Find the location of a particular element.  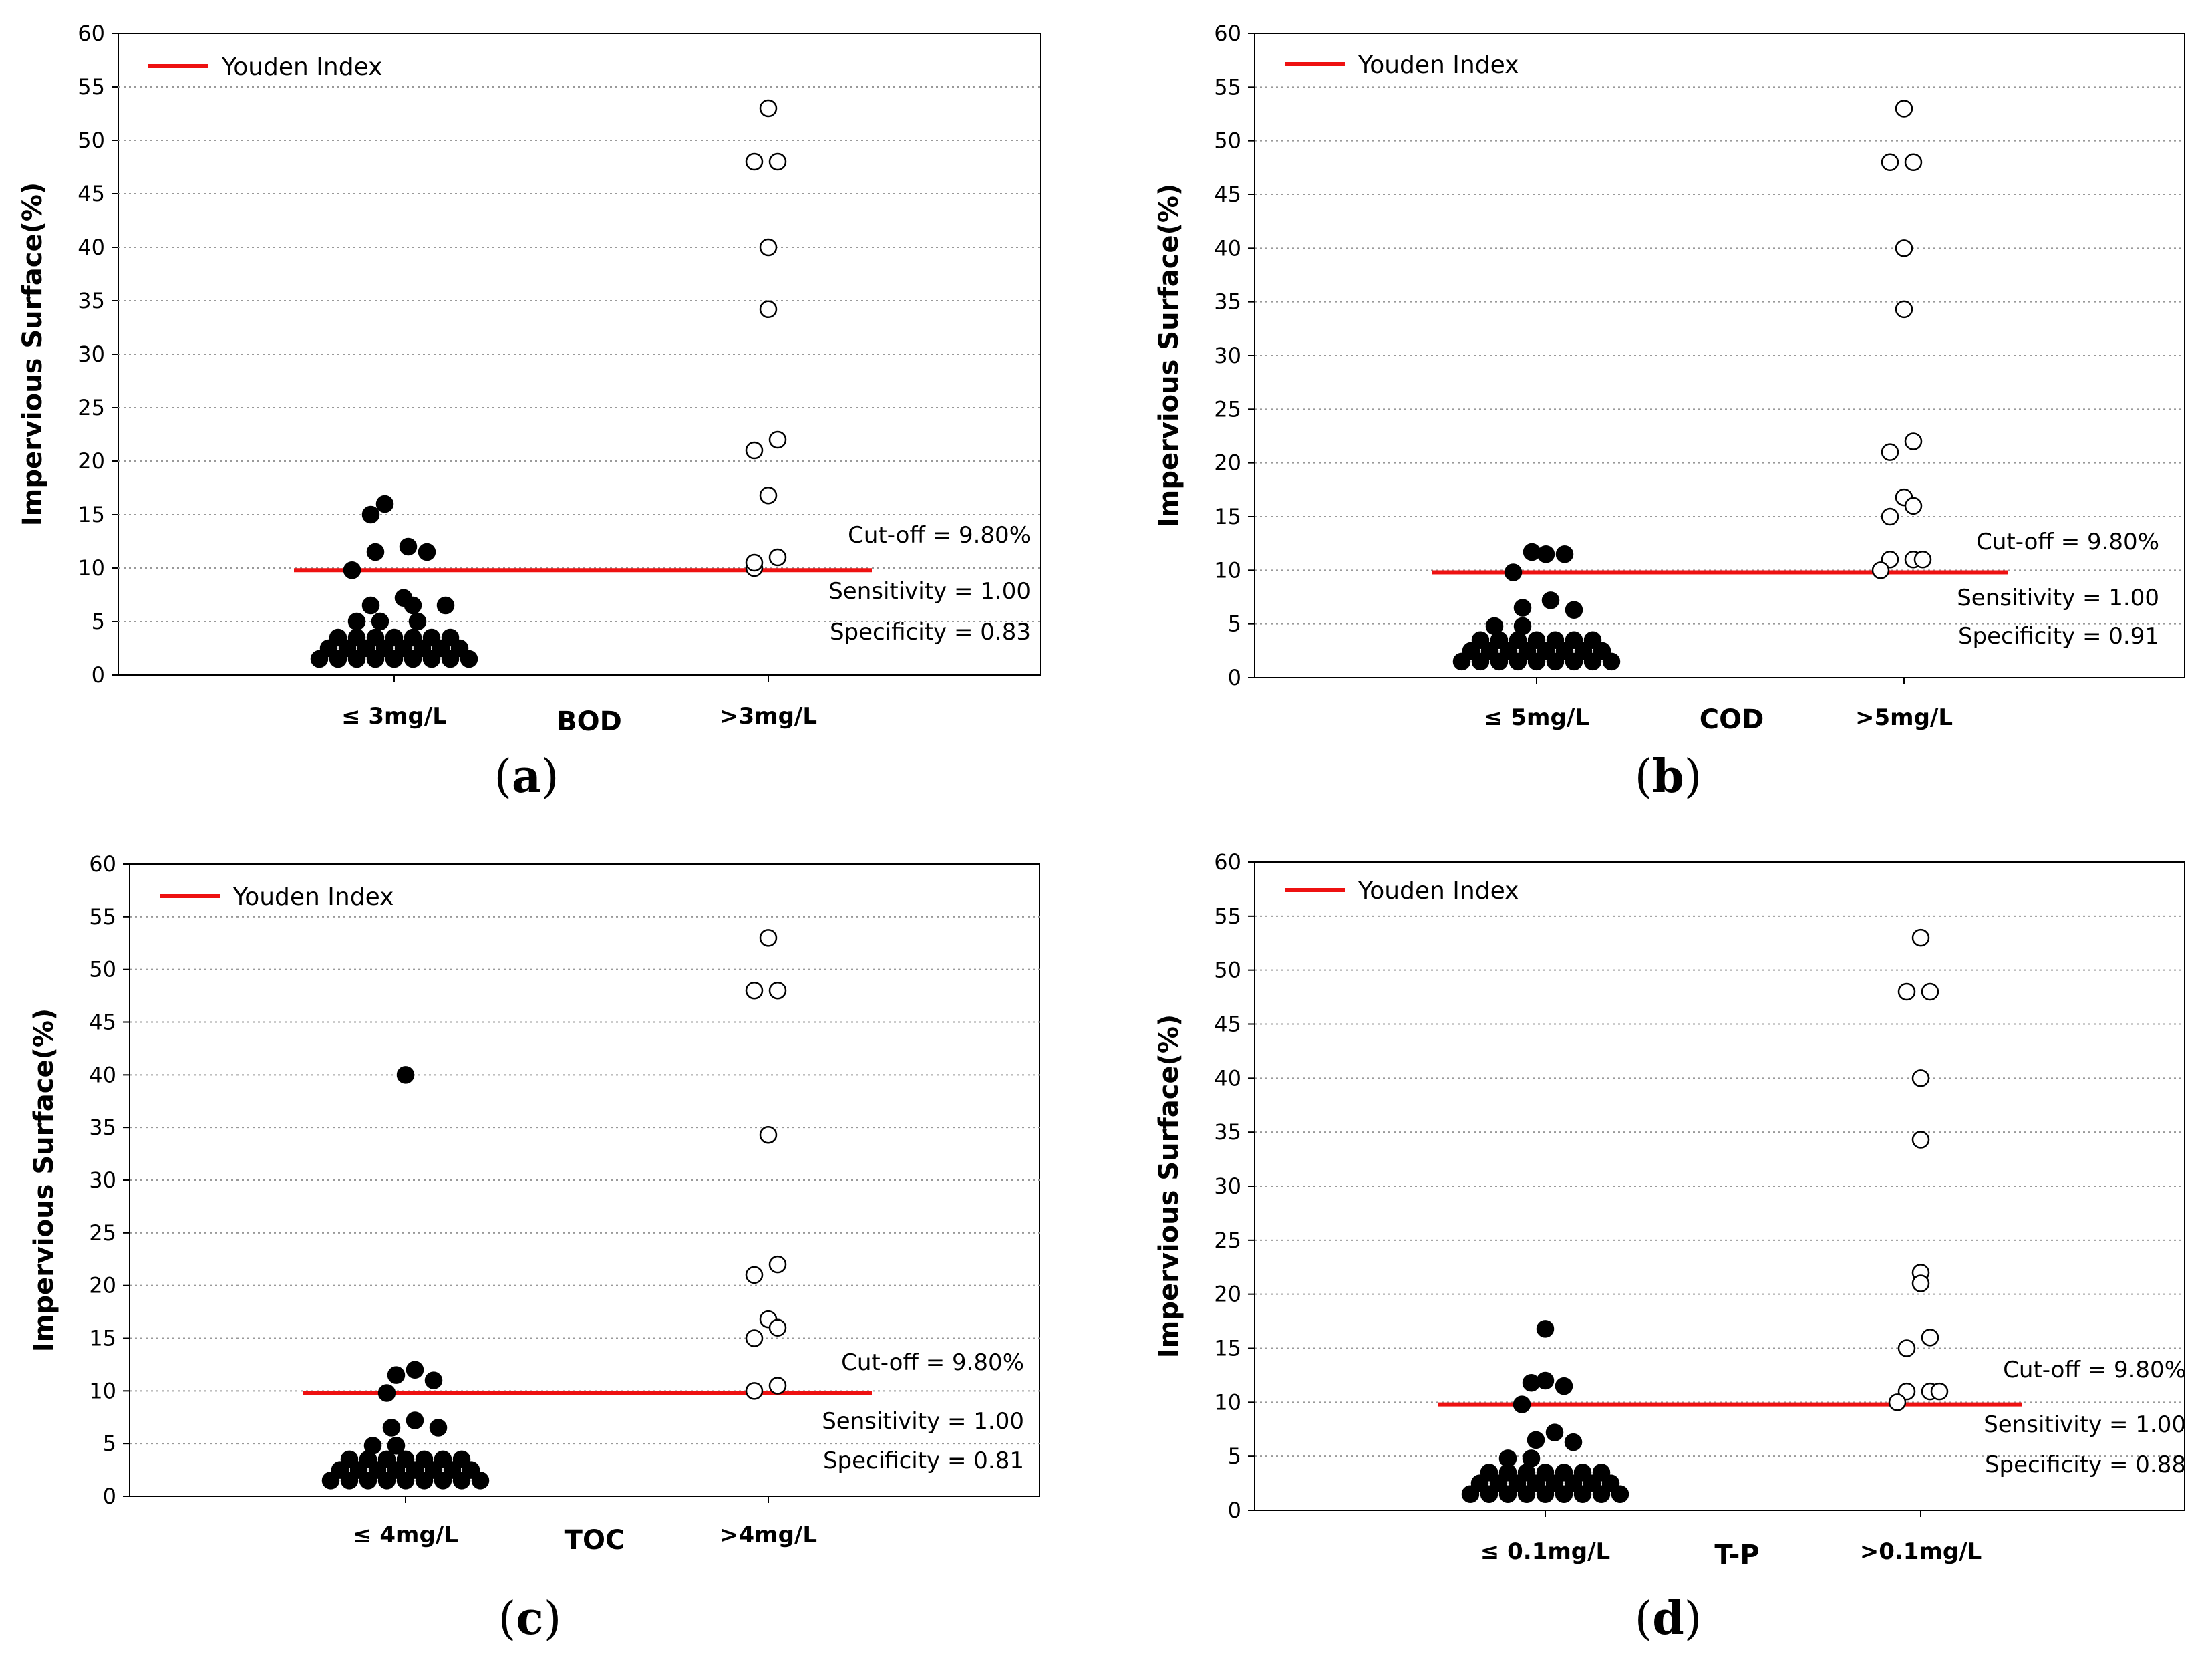

panel-label: (a) is located at coordinates (526, 776).